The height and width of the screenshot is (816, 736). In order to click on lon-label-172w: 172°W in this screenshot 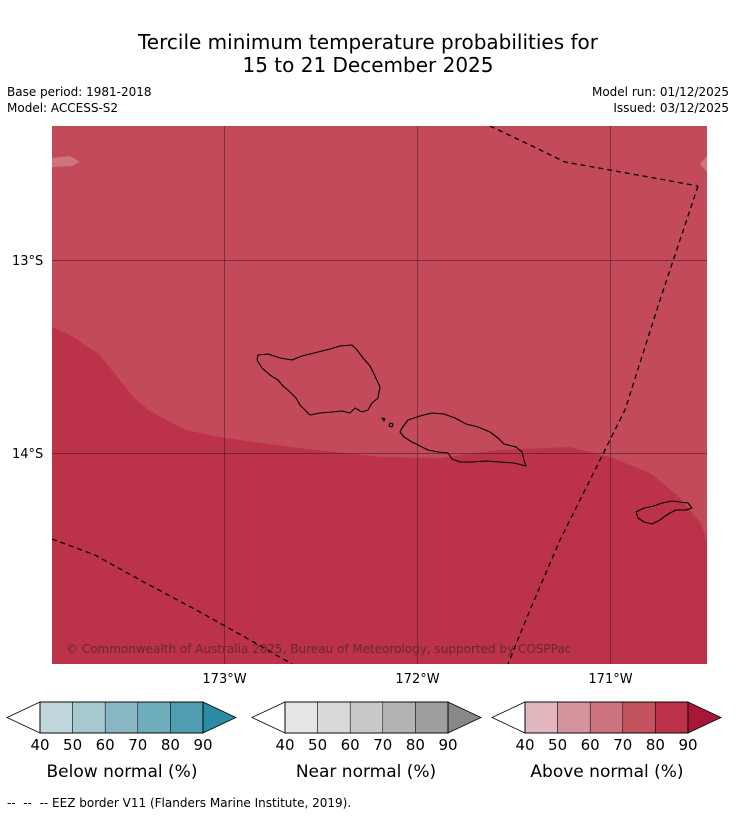, I will do `click(417, 679)`.